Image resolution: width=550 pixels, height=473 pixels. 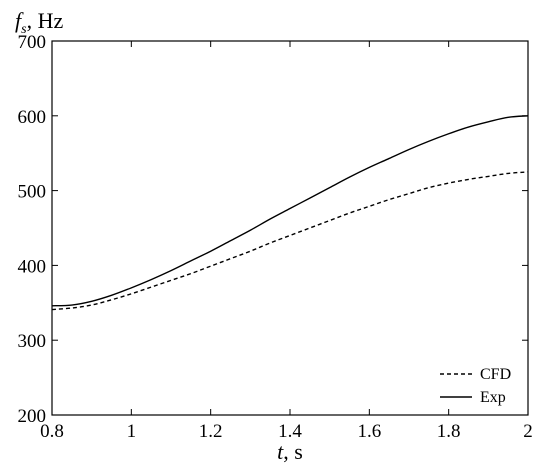 I want to click on x-tick-label: 1.6, so click(x=369, y=431).